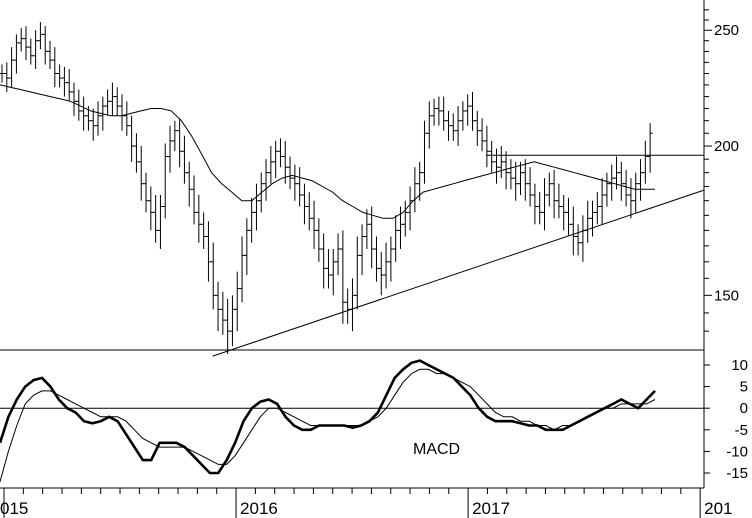  I want to click on x-tick-label: 015, so click(14, 508).